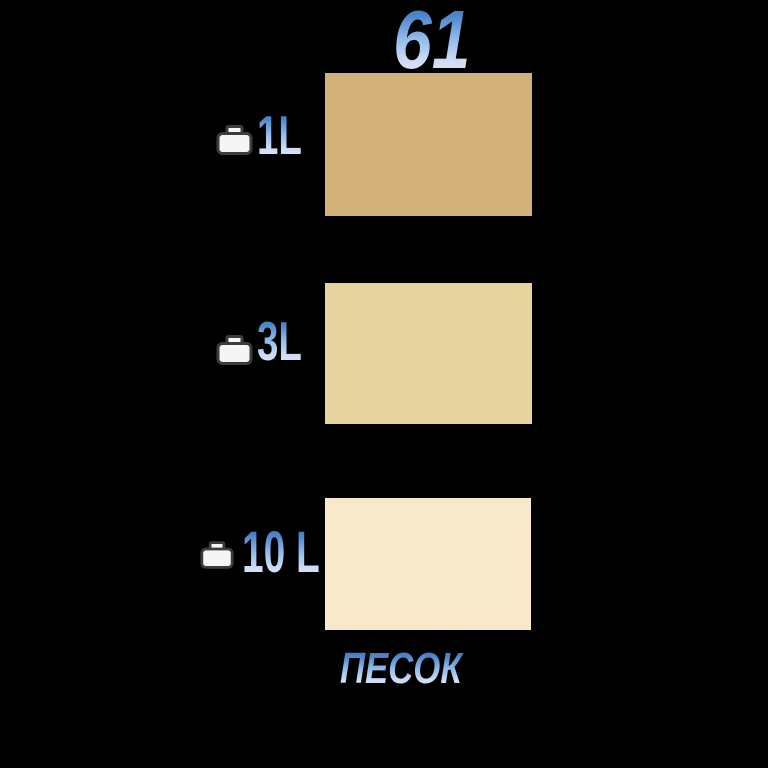 The width and height of the screenshot is (768, 768). I want to click on size-label-3l: 3L, so click(284, 341).